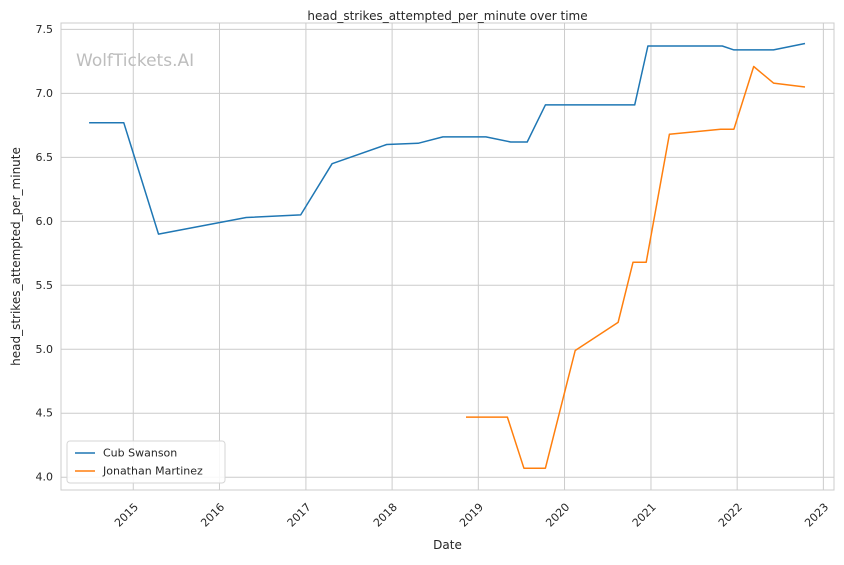  What do you see at coordinates (45, 285) in the screenshot?
I see `y-tick-label: 5.5` at bounding box center [45, 285].